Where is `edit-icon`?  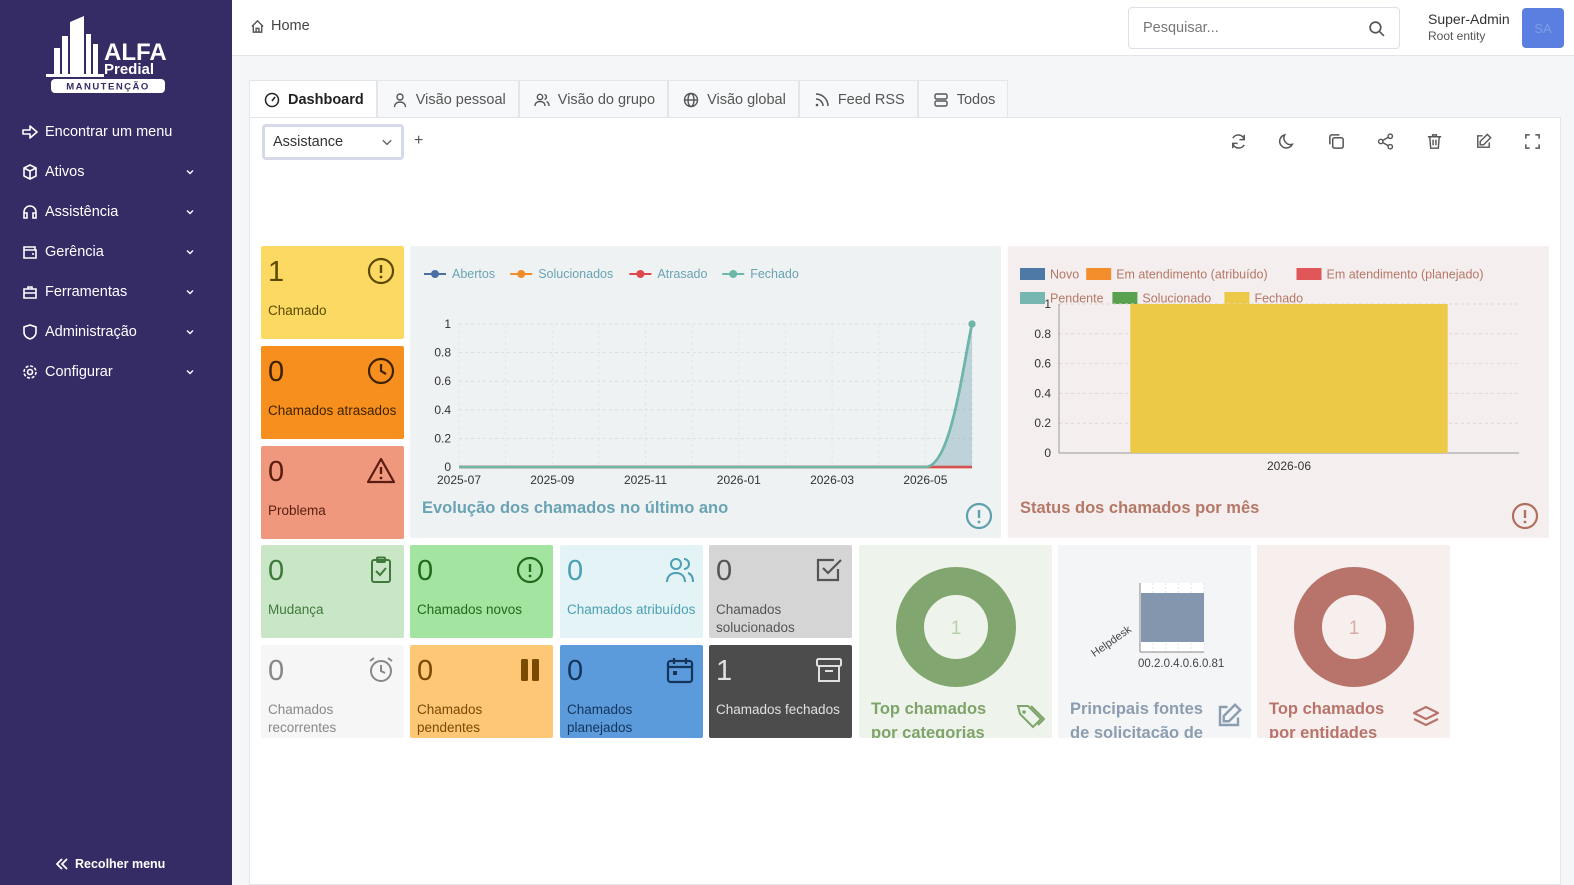
edit-icon is located at coordinates (1483, 141).